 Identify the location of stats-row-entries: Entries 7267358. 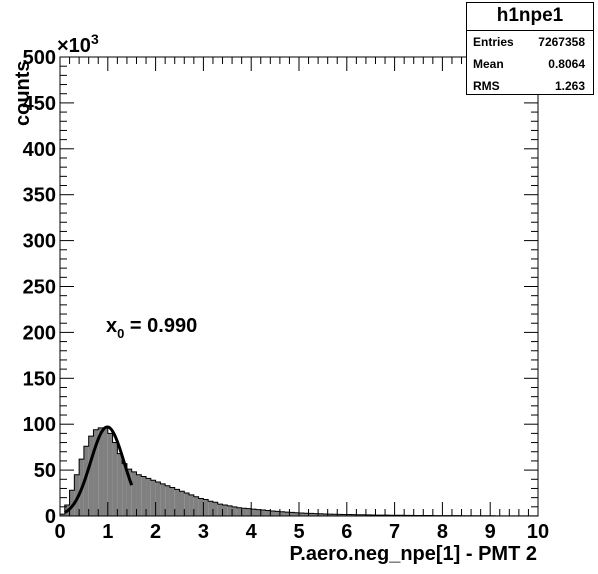
(530, 42).